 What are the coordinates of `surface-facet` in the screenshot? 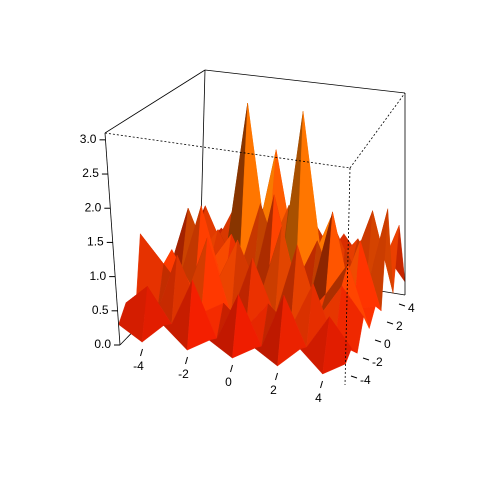 It's located at (337, 345).